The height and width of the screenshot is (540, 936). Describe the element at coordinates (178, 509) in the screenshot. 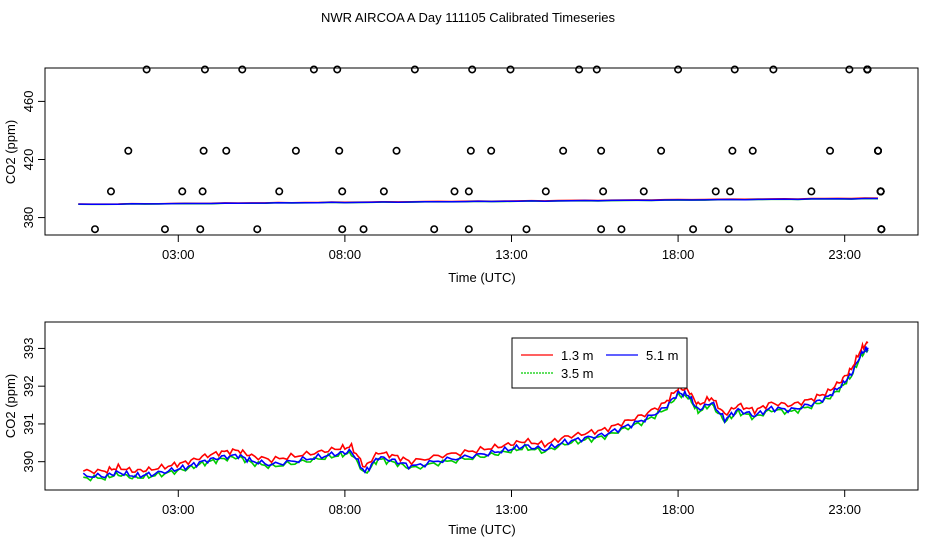

I see `bottom-x-tick-label: 03:00` at that location.